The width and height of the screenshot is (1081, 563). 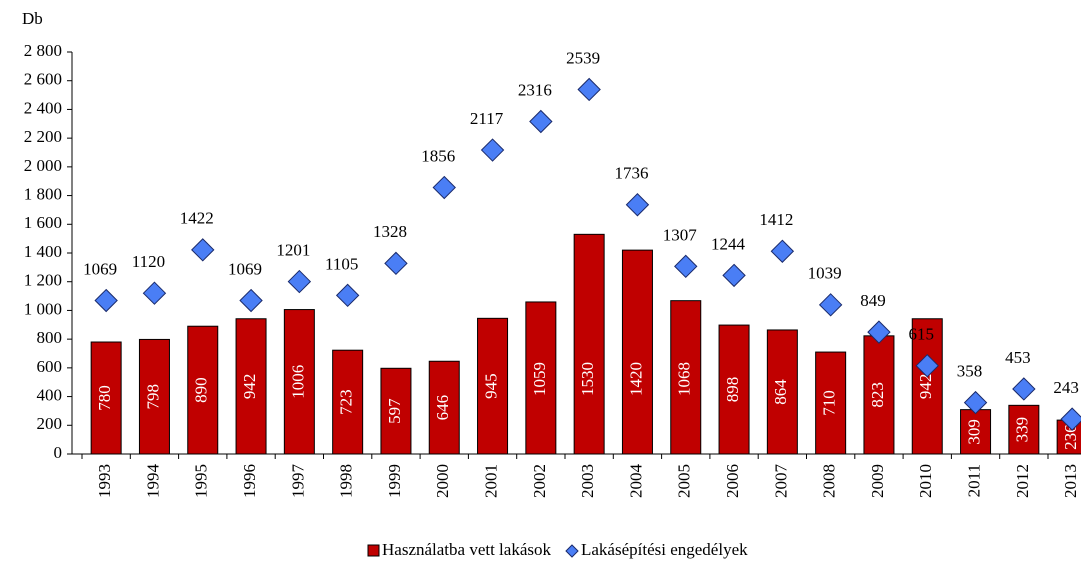 I want to click on x-tick-label: 2000, so click(x=442, y=481).